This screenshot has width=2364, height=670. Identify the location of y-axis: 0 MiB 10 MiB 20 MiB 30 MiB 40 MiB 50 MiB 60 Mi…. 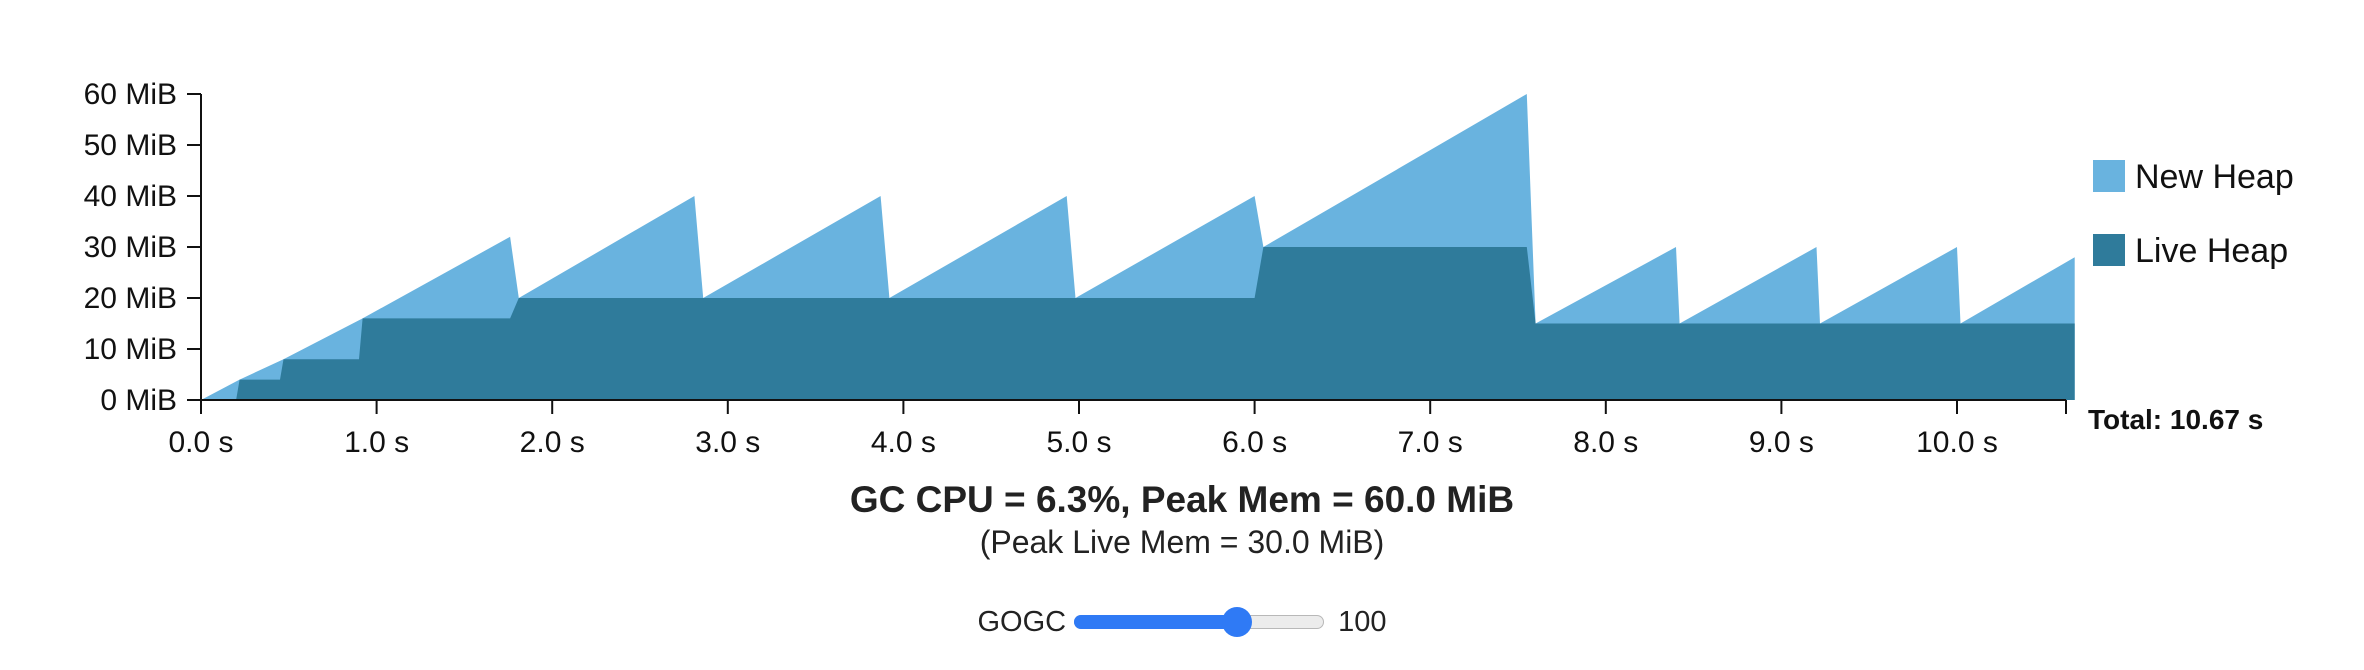
(143, 247).